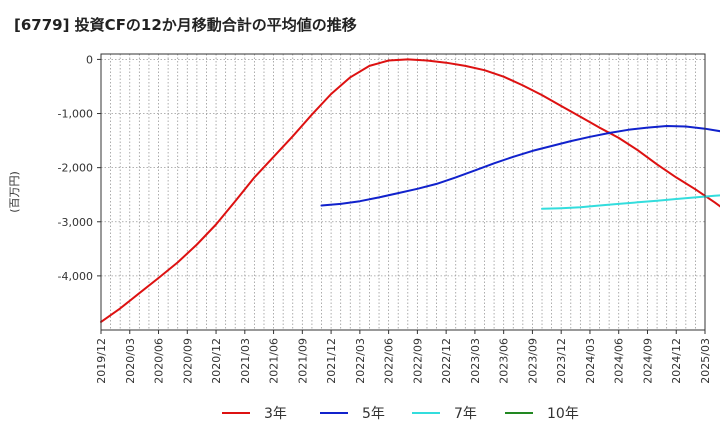 The height and width of the screenshot is (440, 720). What do you see at coordinates (331, 361) in the screenshot?
I see `x-tick-label: 2021/12` at bounding box center [331, 361].